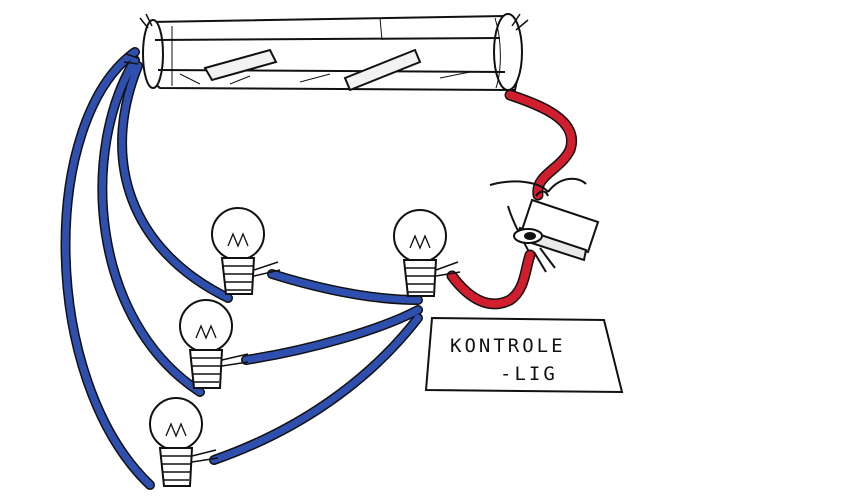 The image size is (856, 499). I want to click on label-box: KONTROLE -LIG, so click(524, 355).